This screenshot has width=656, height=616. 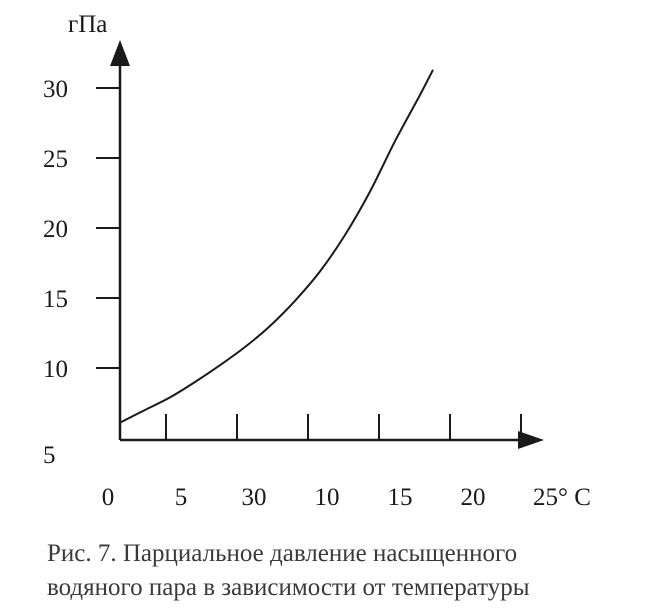 I want to click on y-tick-label: 20, so click(x=55, y=229).